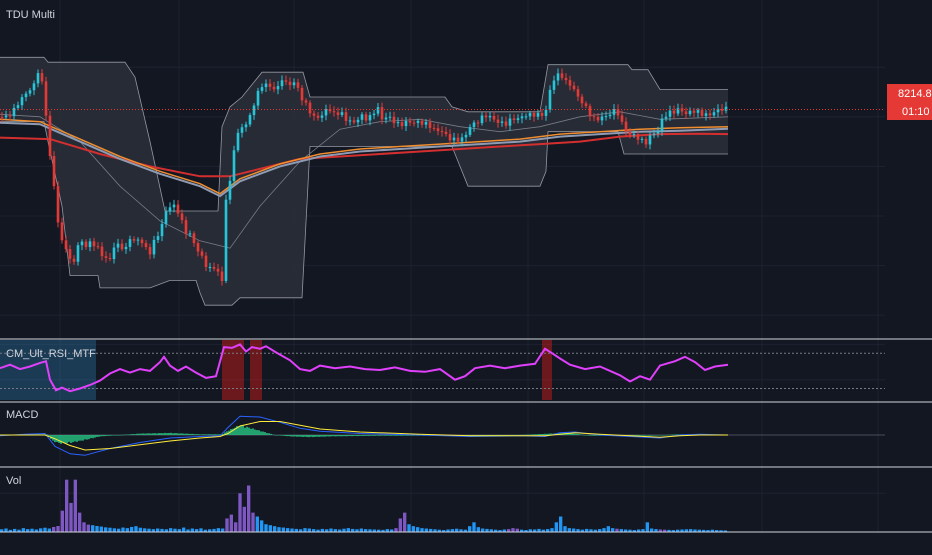 The image size is (932, 555). Describe the element at coordinates (442, 435) in the screenshot. I see `macd-pane` at that location.